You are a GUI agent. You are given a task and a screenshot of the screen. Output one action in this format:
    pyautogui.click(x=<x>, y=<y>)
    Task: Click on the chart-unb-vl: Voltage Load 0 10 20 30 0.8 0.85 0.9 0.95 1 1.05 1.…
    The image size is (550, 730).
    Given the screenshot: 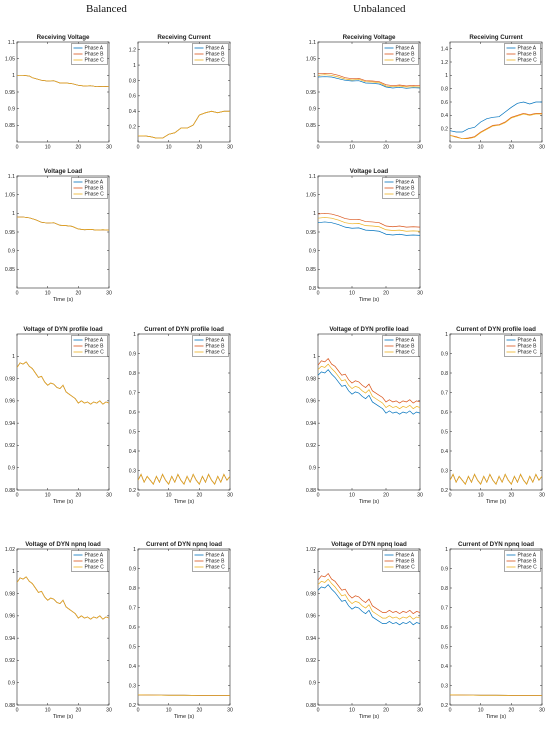 What is the action you would take?
    pyautogui.click(x=364, y=235)
    